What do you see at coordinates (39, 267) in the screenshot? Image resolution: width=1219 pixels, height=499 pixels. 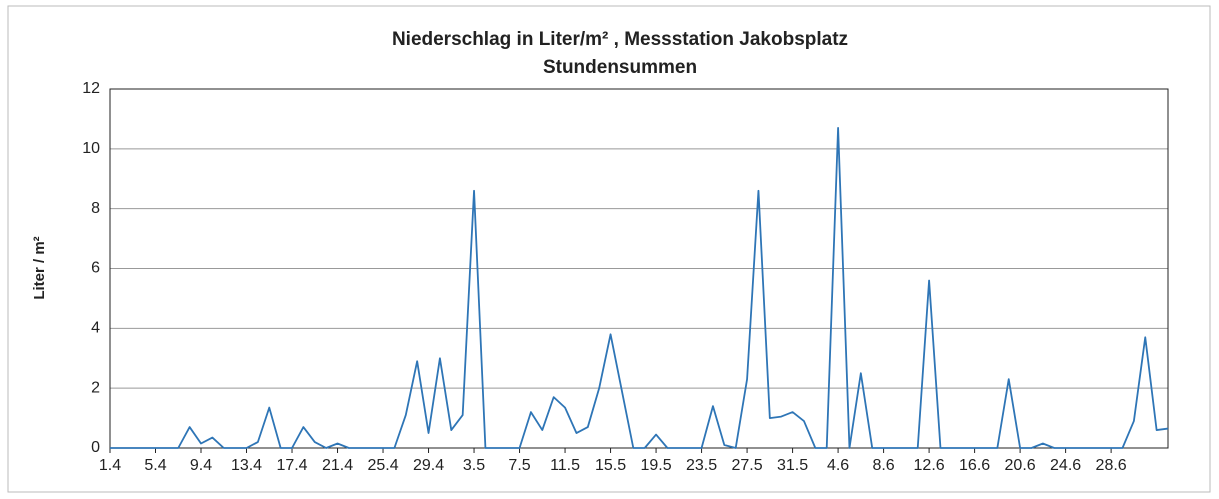 I see `y-axis-label: Liter / m²` at bounding box center [39, 267].